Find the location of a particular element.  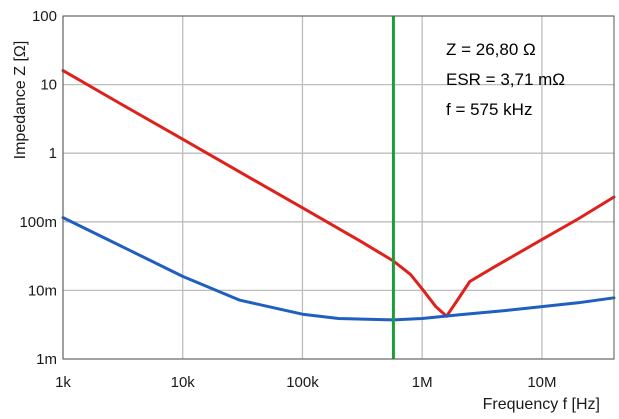

x-tick-label-1: 10k is located at coordinates (183, 382).